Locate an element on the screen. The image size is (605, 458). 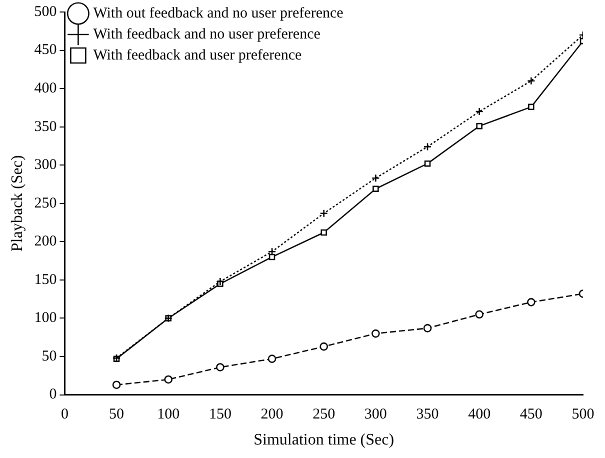
y-tick-label: 50 is located at coordinates (49, 356).